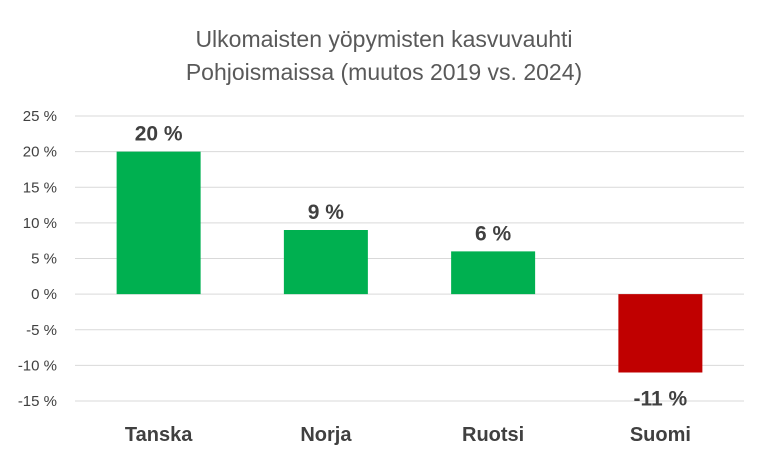 The width and height of the screenshot is (768, 461). Describe the element at coordinates (44, 294) in the screenshot. I see `y-tick-label: 0 %` at that location.